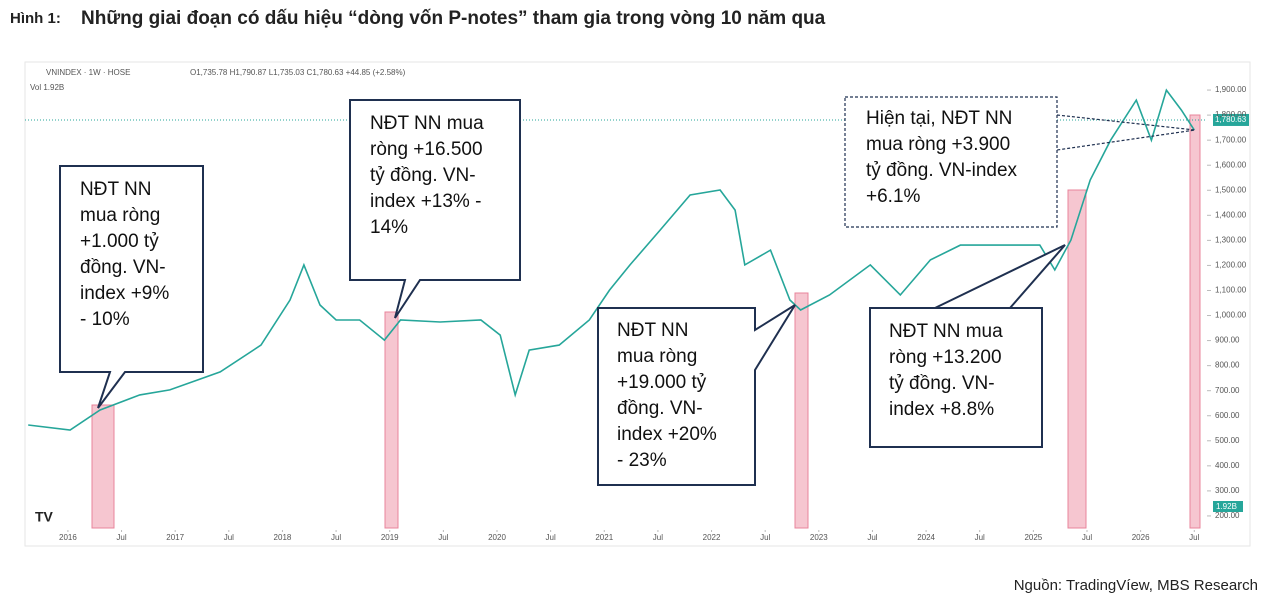  I want to click on y-tick-label: 1,400.00, so click(1231, 214).